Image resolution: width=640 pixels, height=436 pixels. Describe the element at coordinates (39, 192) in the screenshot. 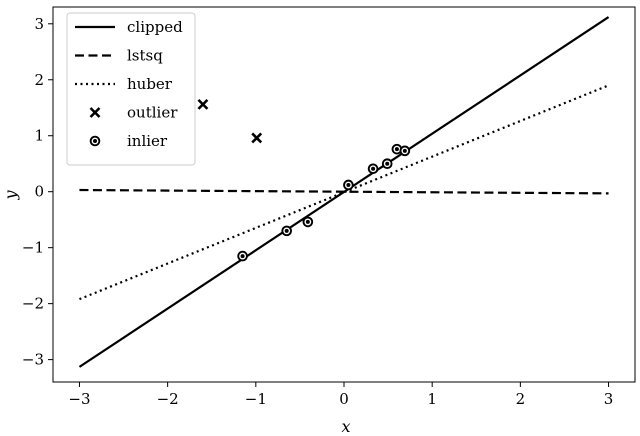

I see `y-tick-label: 0` at that location.